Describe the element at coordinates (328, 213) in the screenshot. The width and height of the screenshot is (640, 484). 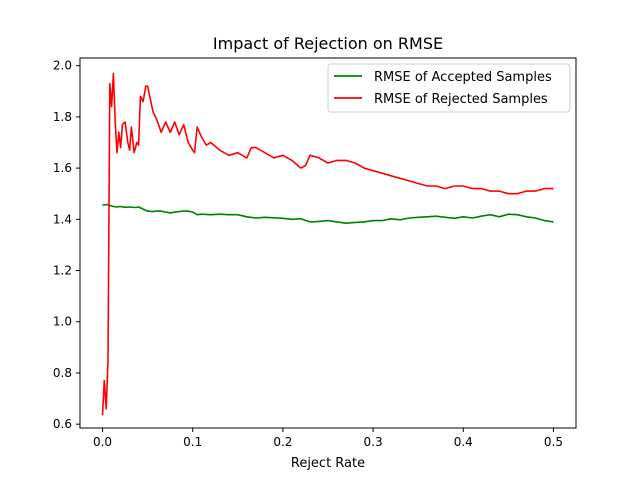
I see `series-line-accepted` at that location.